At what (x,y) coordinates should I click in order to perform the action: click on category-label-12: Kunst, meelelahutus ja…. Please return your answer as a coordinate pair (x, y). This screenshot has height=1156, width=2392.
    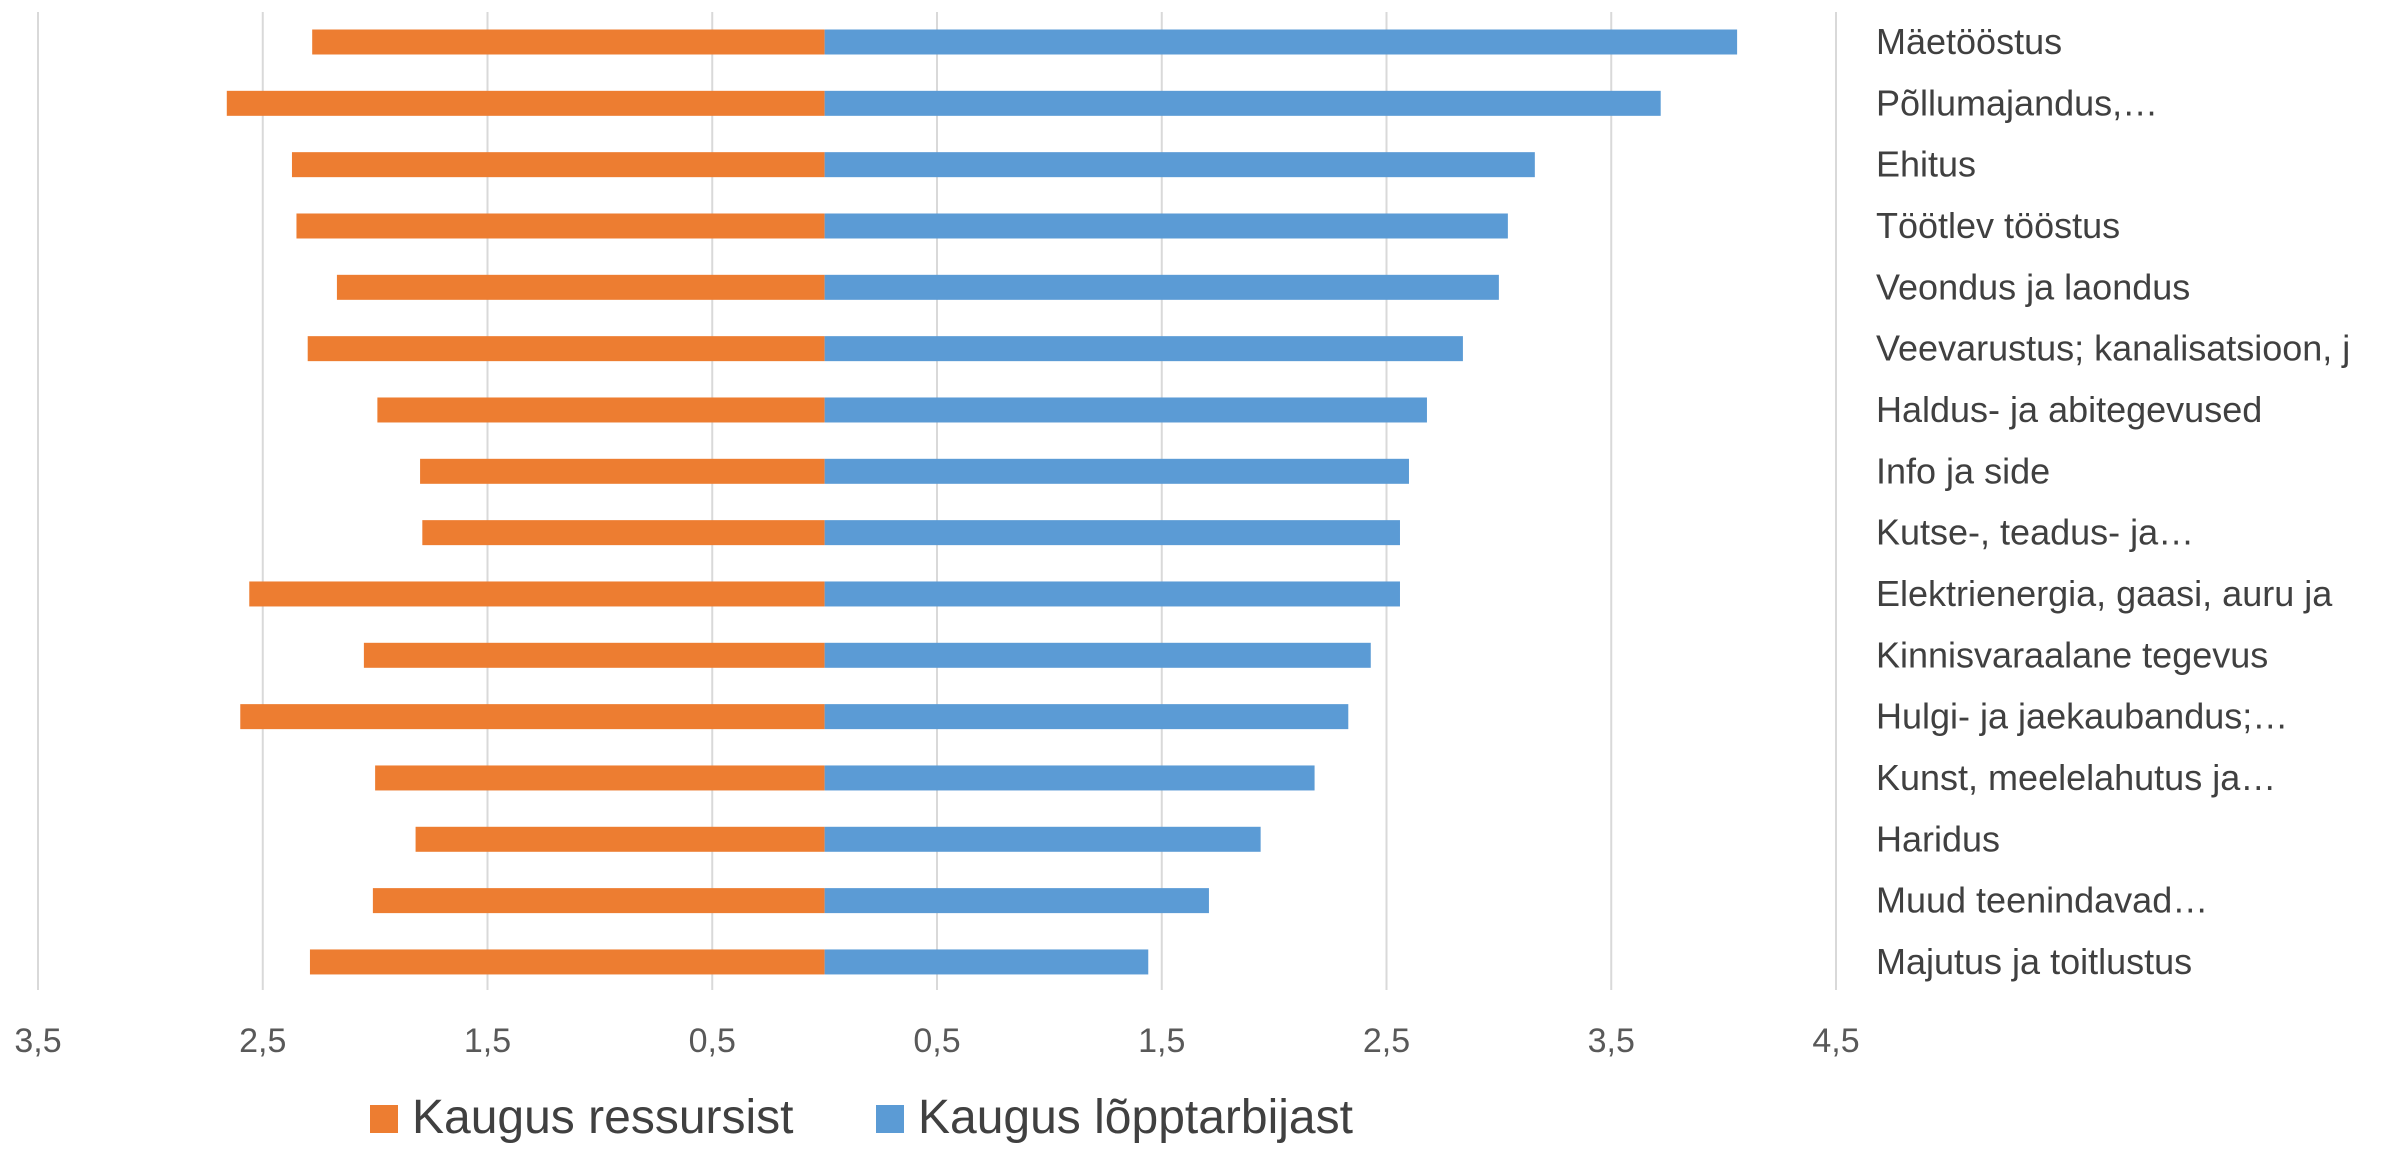
    Looking at the image, I should click on (2076, 777).